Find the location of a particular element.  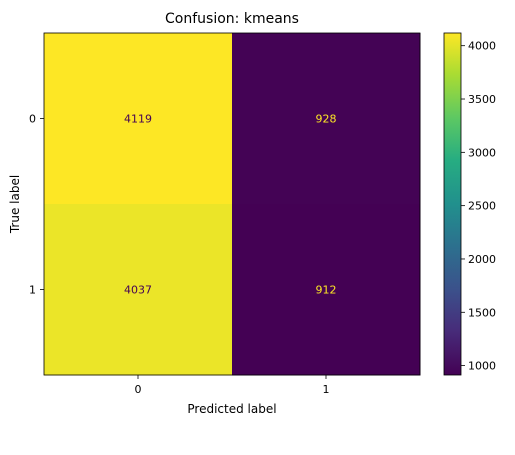

cell-value-label: 4119 is located at coordinates (138, 119).